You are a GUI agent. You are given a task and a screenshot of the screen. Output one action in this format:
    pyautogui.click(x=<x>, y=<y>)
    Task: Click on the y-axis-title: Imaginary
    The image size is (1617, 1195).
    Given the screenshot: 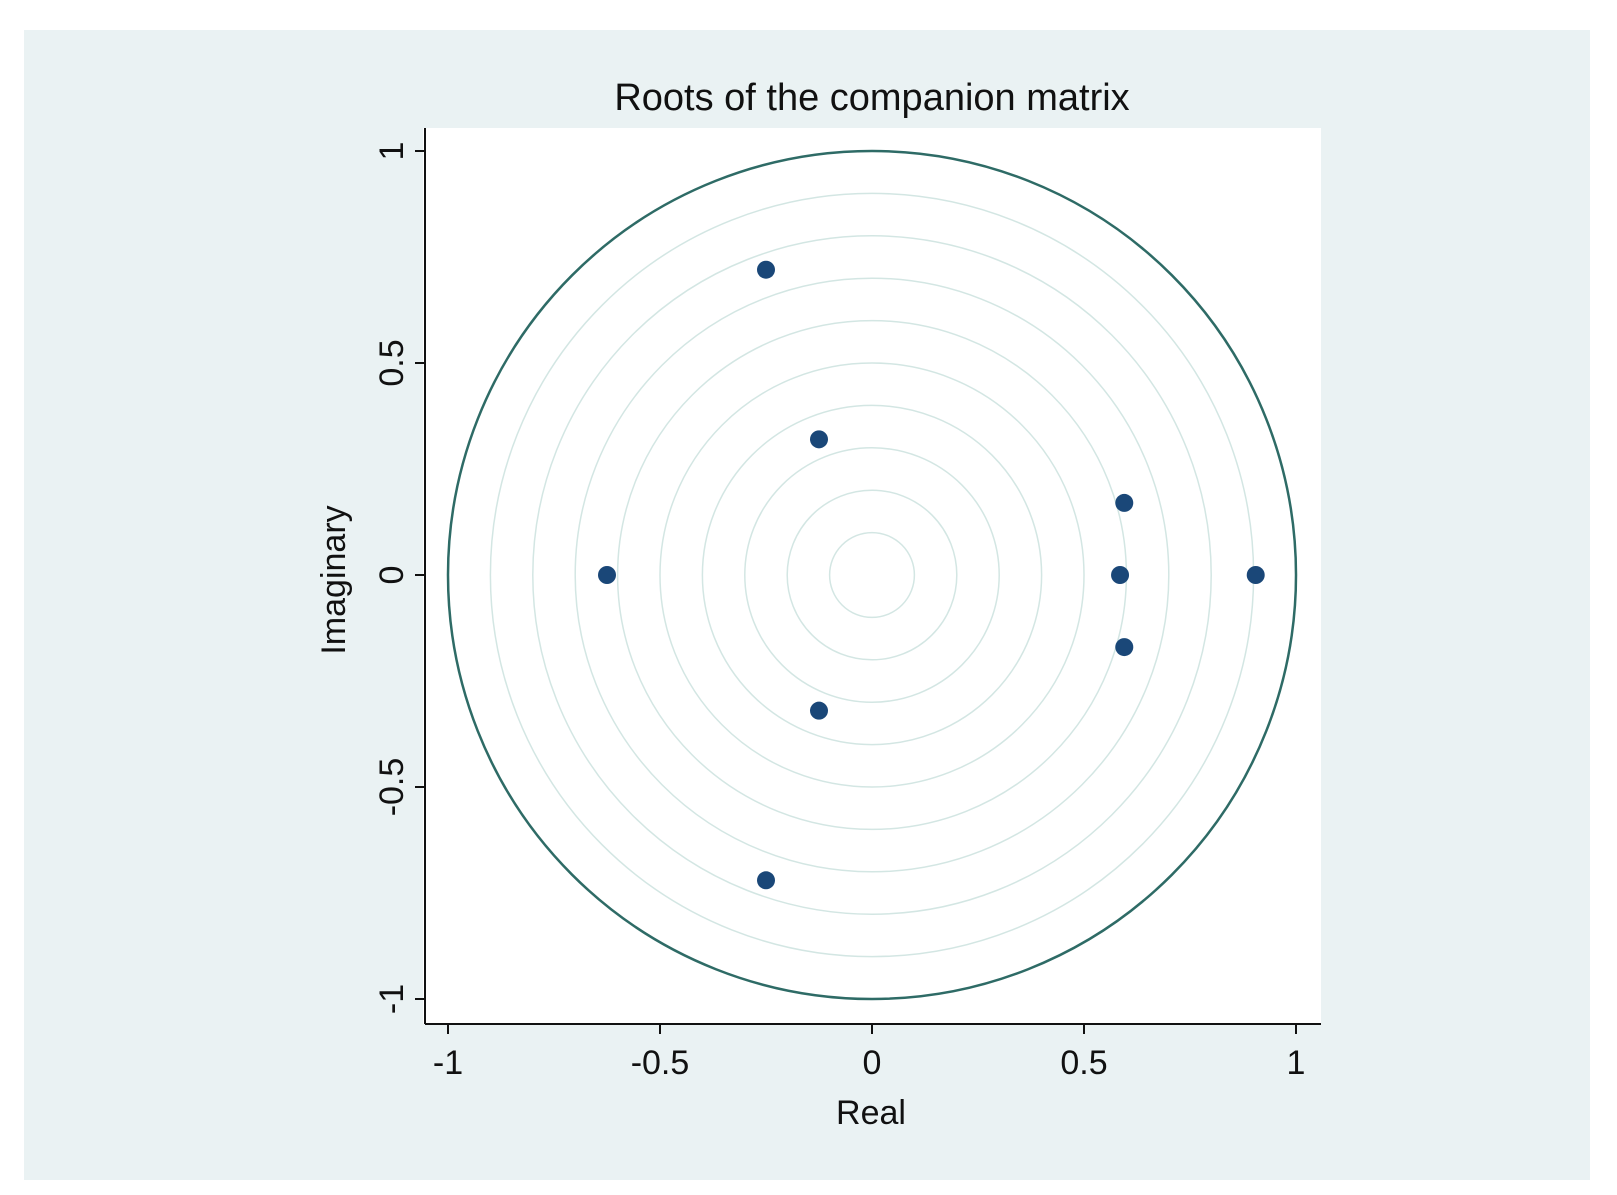 What is the action you would take?
    pyautogui.click(x=334, y=579)
    